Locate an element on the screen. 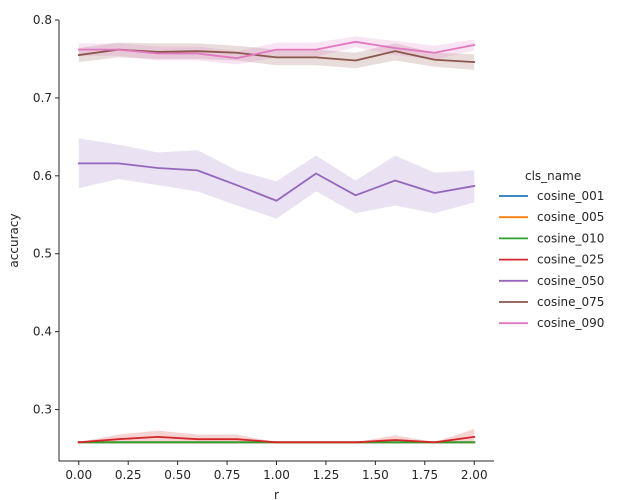 The height and width of the screenshot is (500, 627). x-tick-label: 0.75 is located at coordinates (227, 475).